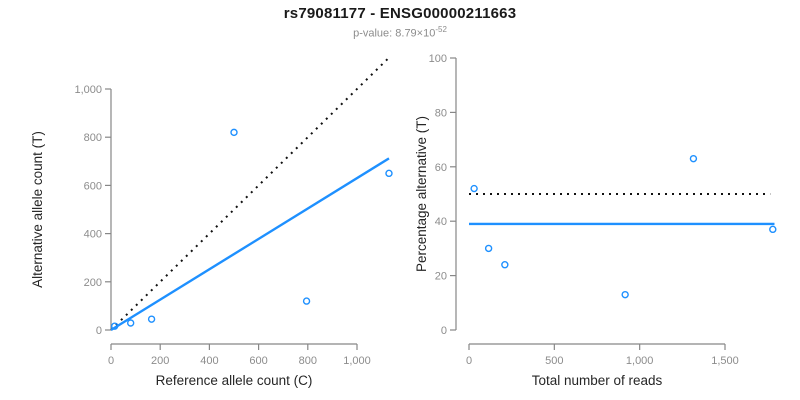 The height and width of the screenshot is (400, 800). Describe the element at coordinates (258, 361) in the screenshot. I see `x-tick-label: 600` at that location.